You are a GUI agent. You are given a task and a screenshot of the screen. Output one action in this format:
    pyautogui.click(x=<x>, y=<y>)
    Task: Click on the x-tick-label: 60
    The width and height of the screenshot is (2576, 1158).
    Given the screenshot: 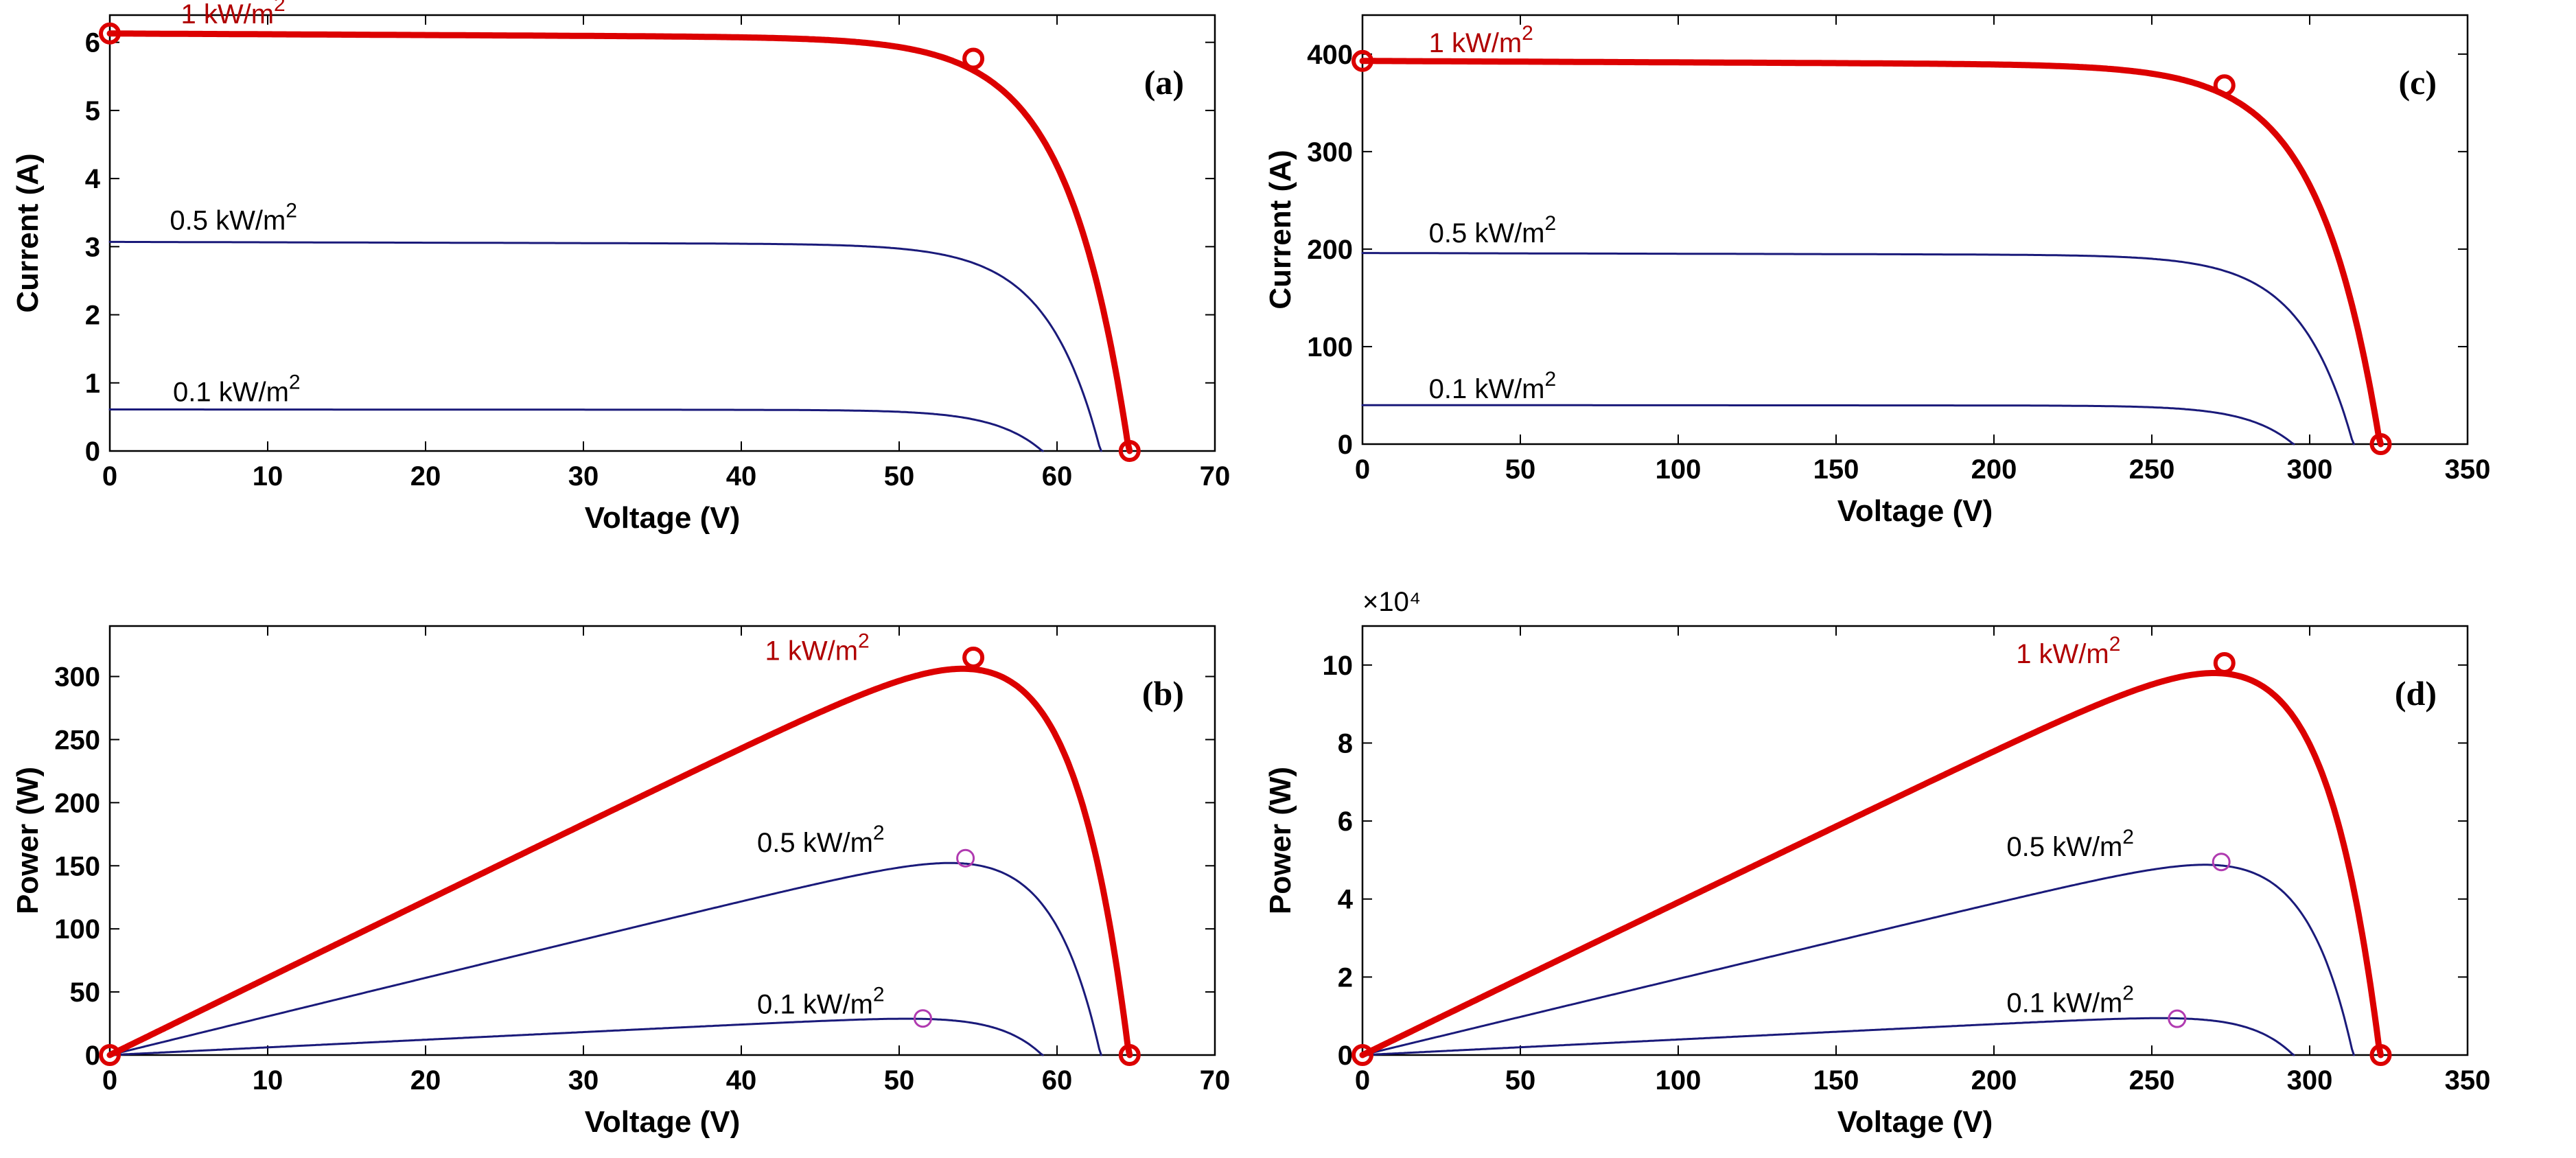 What is the action you would take?
    pyautogui.click(x=1057, y=1080)
    